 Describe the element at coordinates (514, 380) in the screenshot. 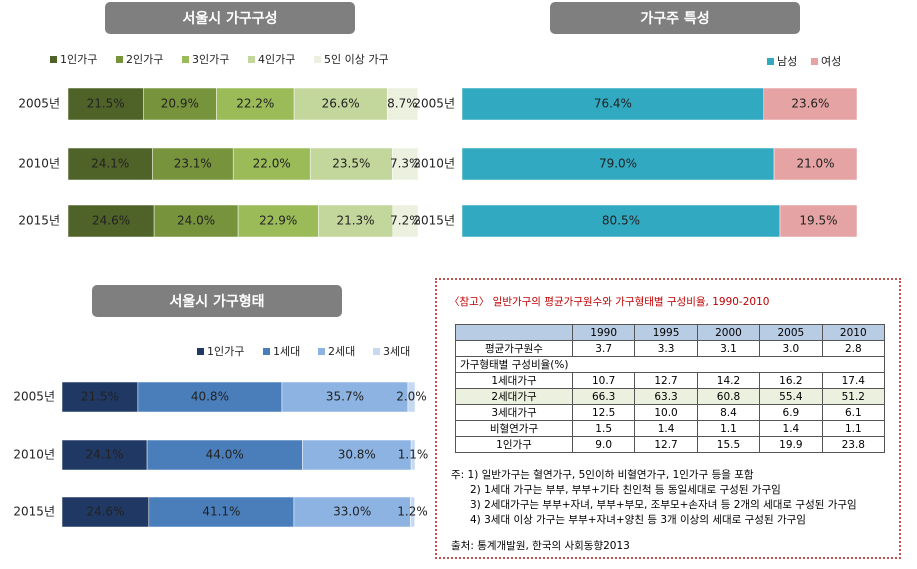

I see `table-cell: 1세대가구` at that location.